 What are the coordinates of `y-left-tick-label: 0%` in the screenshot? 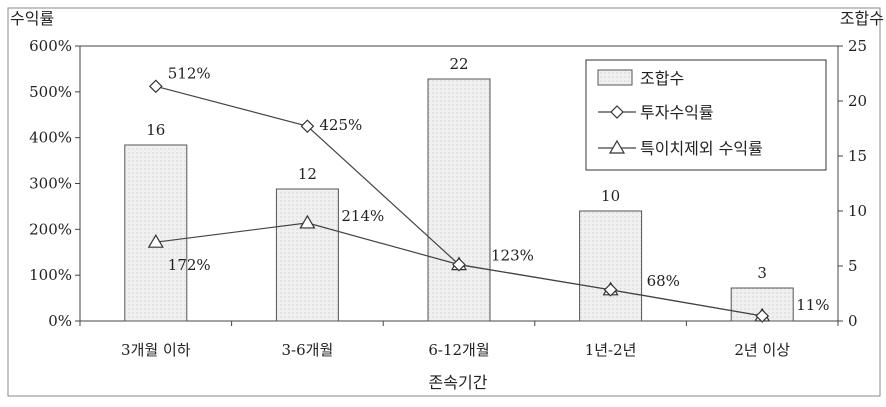 It's located at (60, 321).